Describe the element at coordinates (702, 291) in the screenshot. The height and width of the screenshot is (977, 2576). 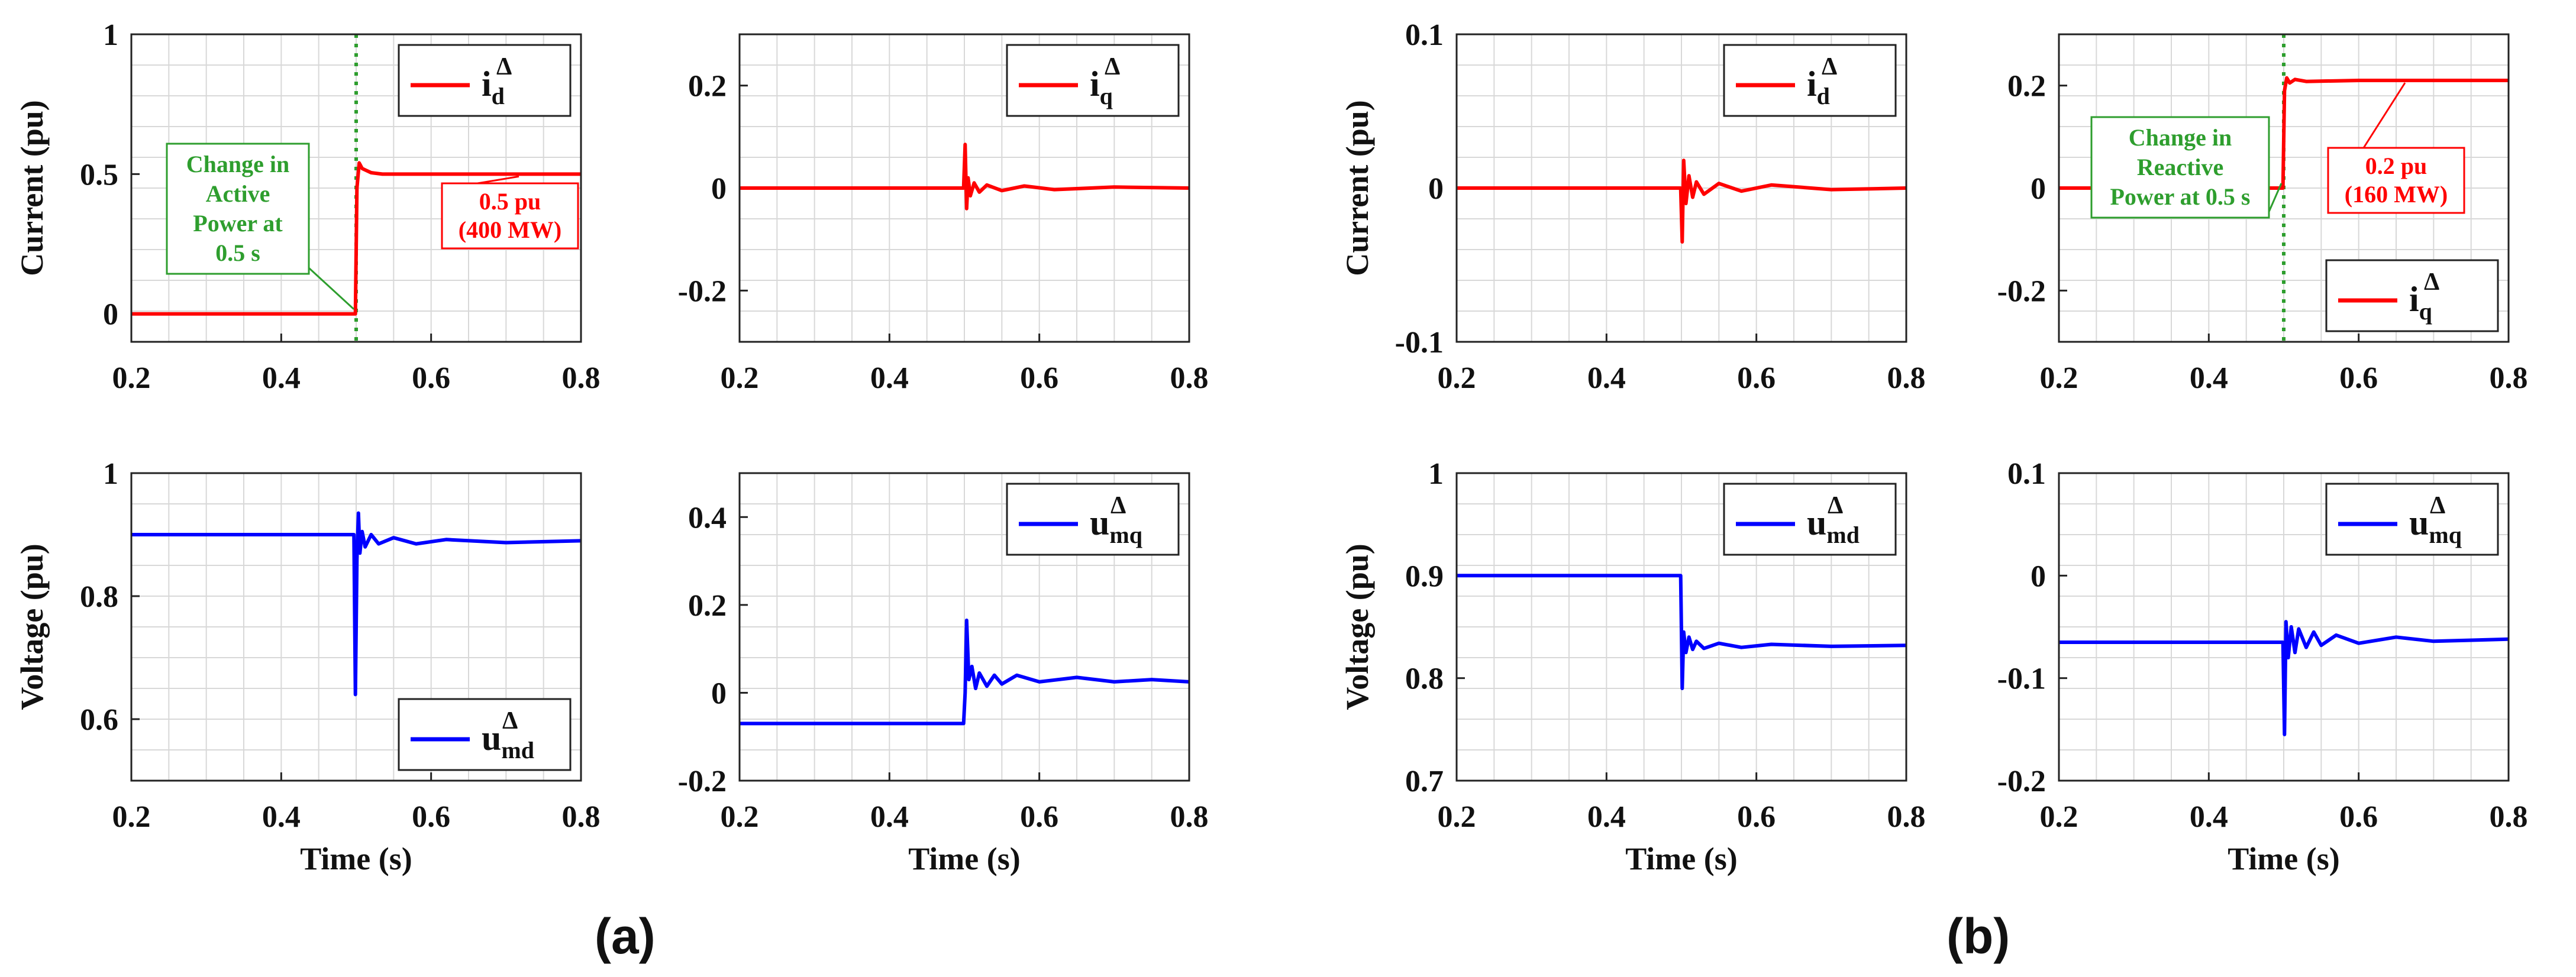
I see `y-tick-label: -0.2` at that location.